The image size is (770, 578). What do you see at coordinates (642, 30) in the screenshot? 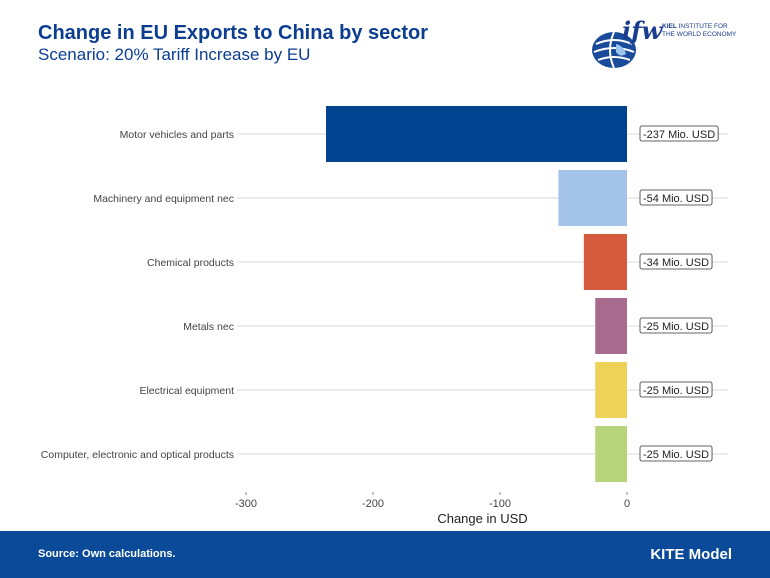
I see `logo-wordmark: ifw` at bounding box center [642, 30].